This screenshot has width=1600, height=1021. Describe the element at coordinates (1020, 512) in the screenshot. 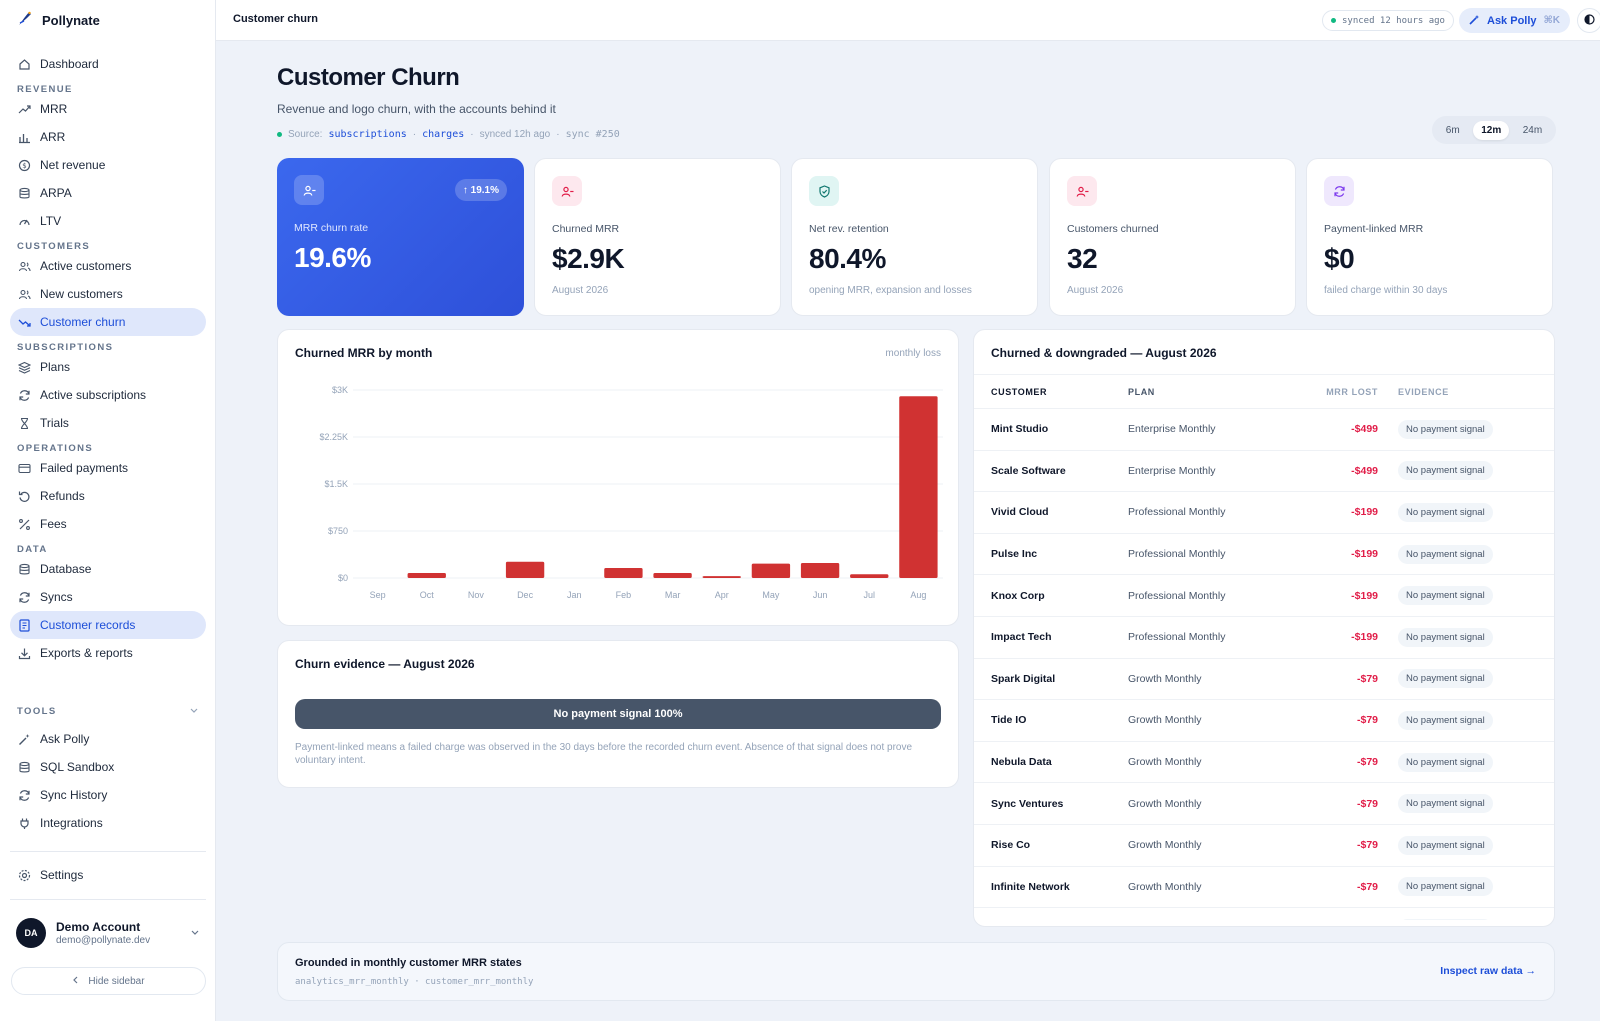

I see `customer-name: Vivid Cloud` at that location.